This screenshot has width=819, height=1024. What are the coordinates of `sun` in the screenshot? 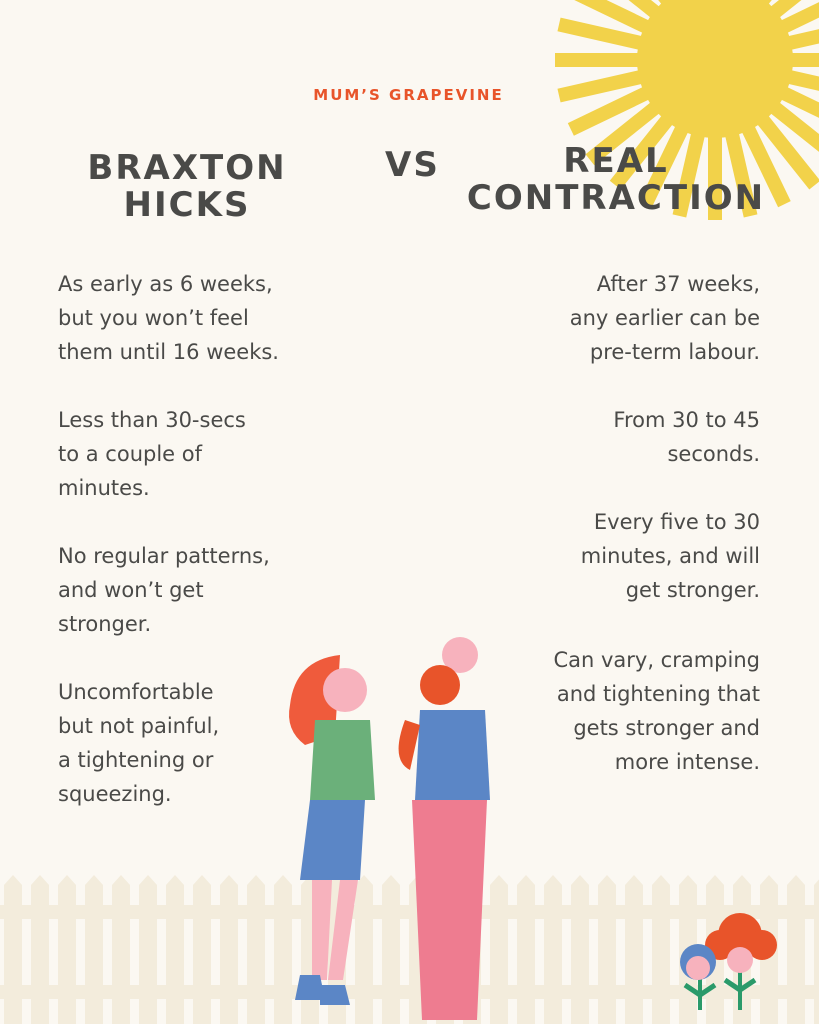 It's located at (687, 110).